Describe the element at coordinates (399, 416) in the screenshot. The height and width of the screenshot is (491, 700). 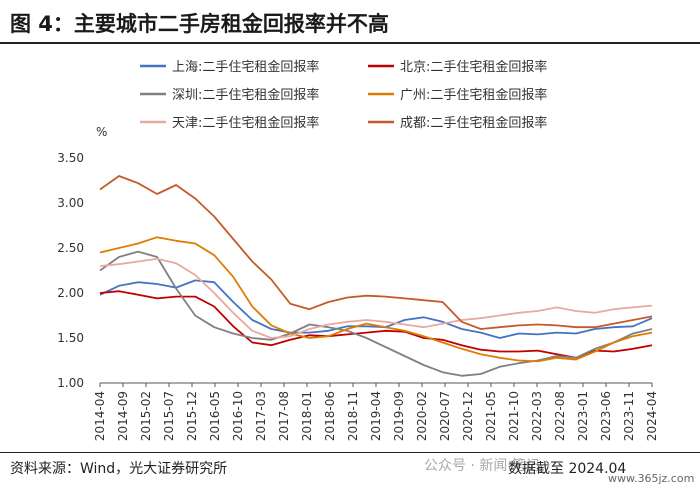
I see `x-tick-label: 2019-09` at that location.